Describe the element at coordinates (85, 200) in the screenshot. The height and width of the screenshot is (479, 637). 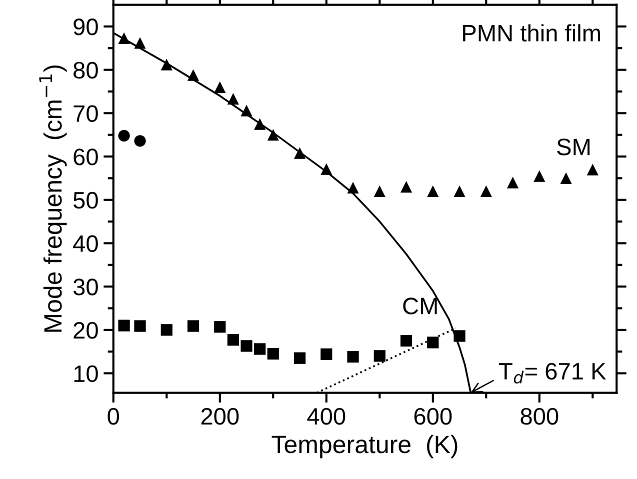
I see `y-tick-label: 50` at that location.